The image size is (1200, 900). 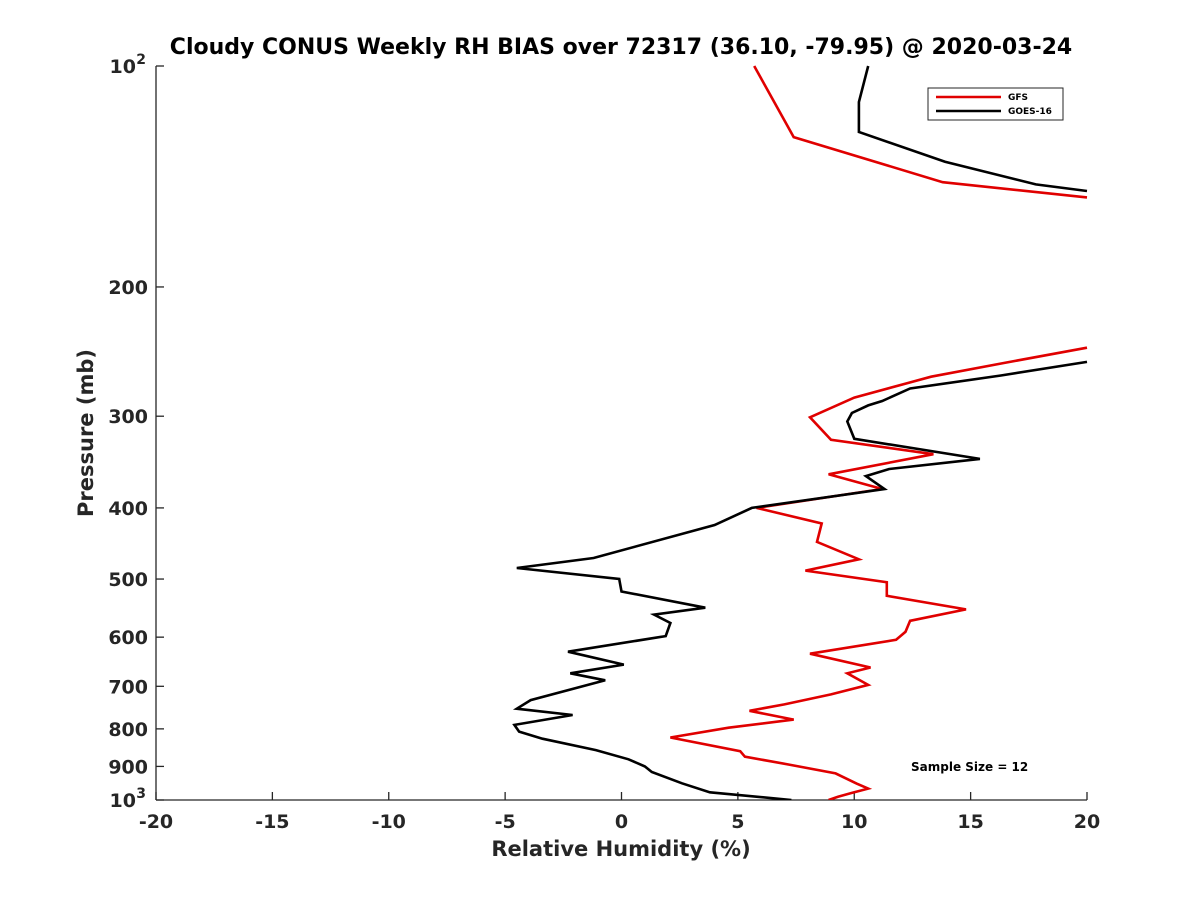 What do you see at coordinates (128, 730) in the screenshot?
I see `y-tick-label: 800` at bounding box center [128, 730].